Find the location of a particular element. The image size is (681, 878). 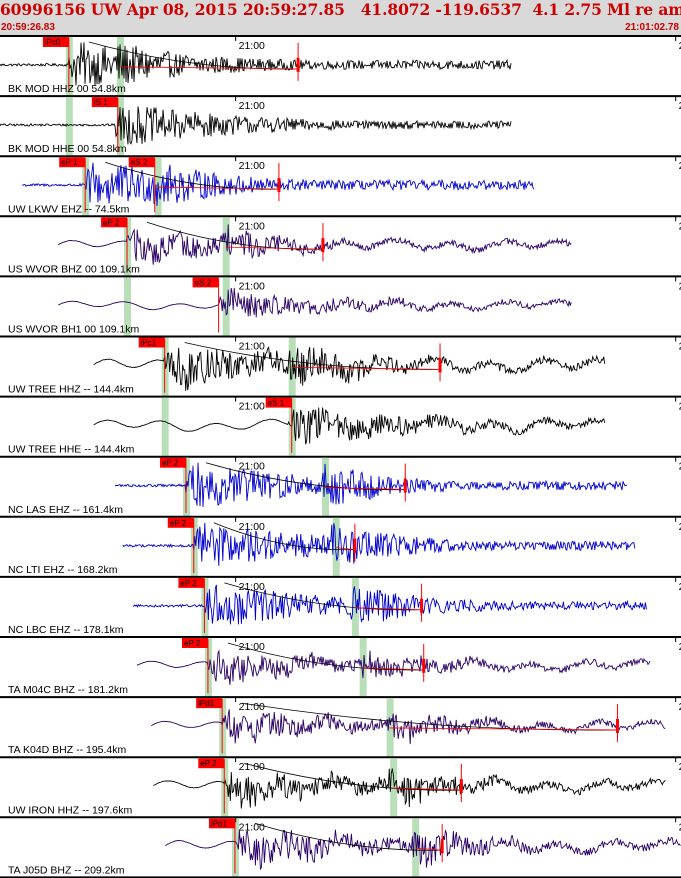

trace-label-11: TA K04D BHZ -- 195.4km is located at coordinates (67, 750).